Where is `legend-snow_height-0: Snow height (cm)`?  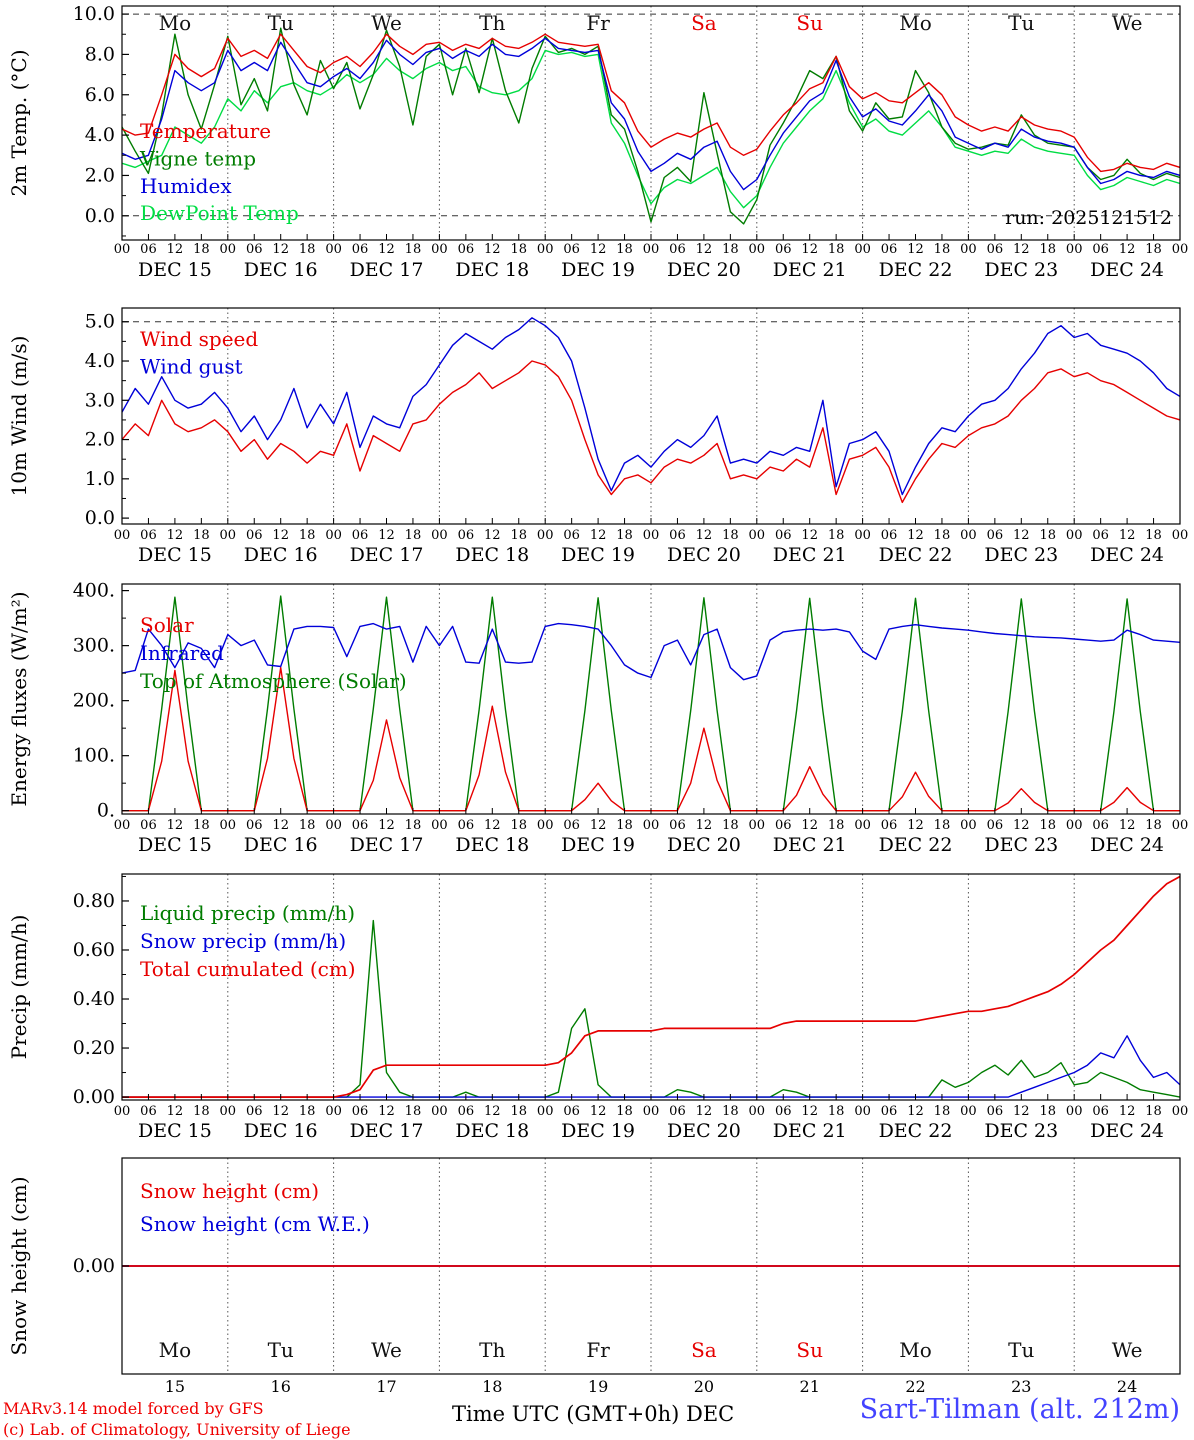 legend-snow_height-0: Snow height (cm) is located at coordinates (229, 1191).